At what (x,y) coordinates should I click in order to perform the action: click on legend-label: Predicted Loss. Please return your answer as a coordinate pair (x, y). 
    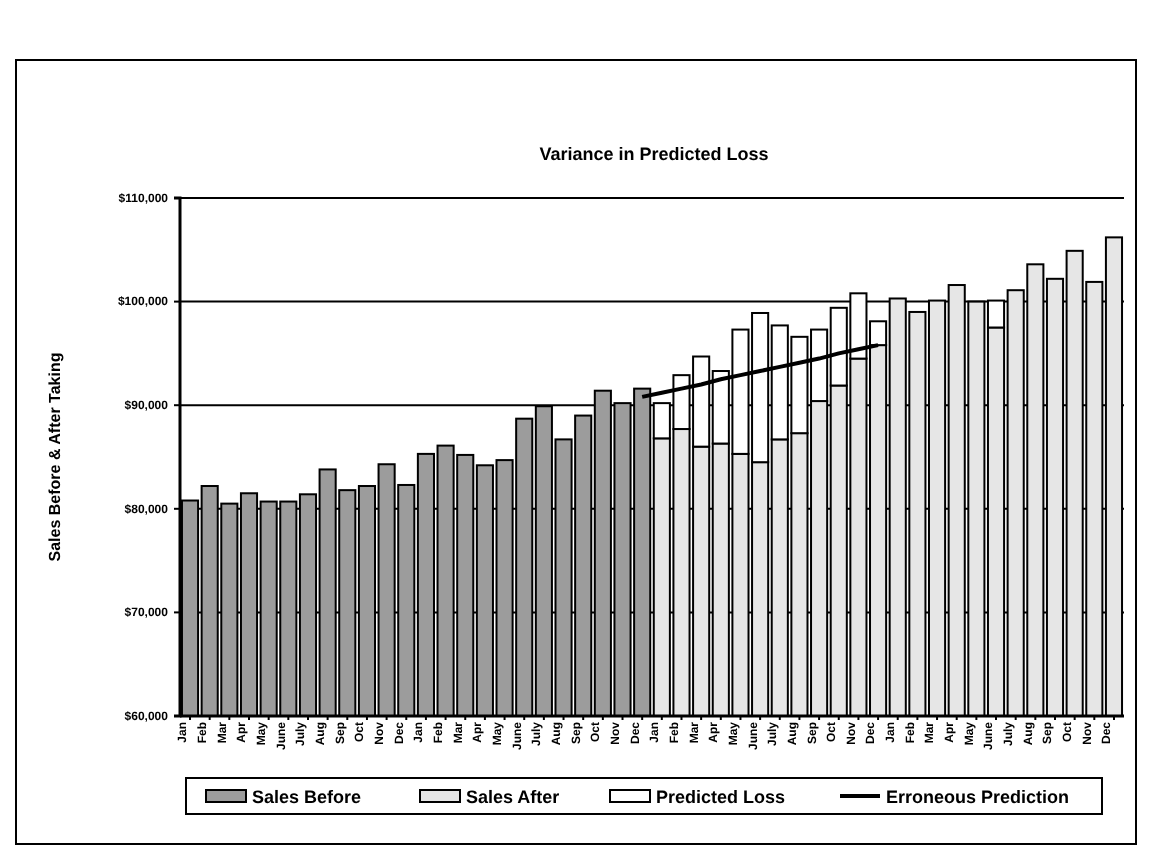
    Looking at the image, I should click on (721, 797).